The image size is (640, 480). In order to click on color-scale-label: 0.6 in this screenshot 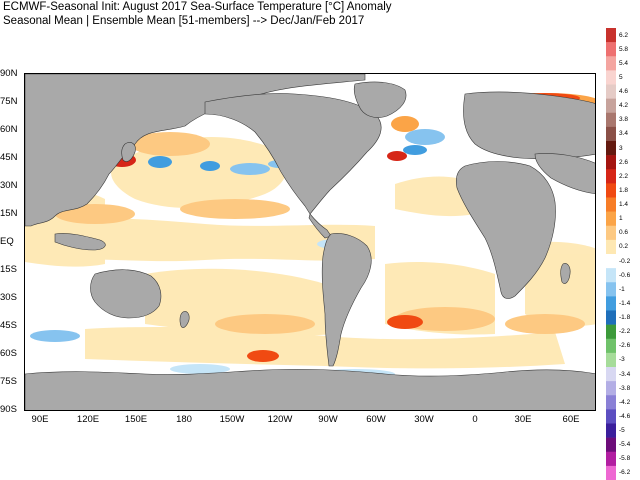, I will do `click(624, 233)`.